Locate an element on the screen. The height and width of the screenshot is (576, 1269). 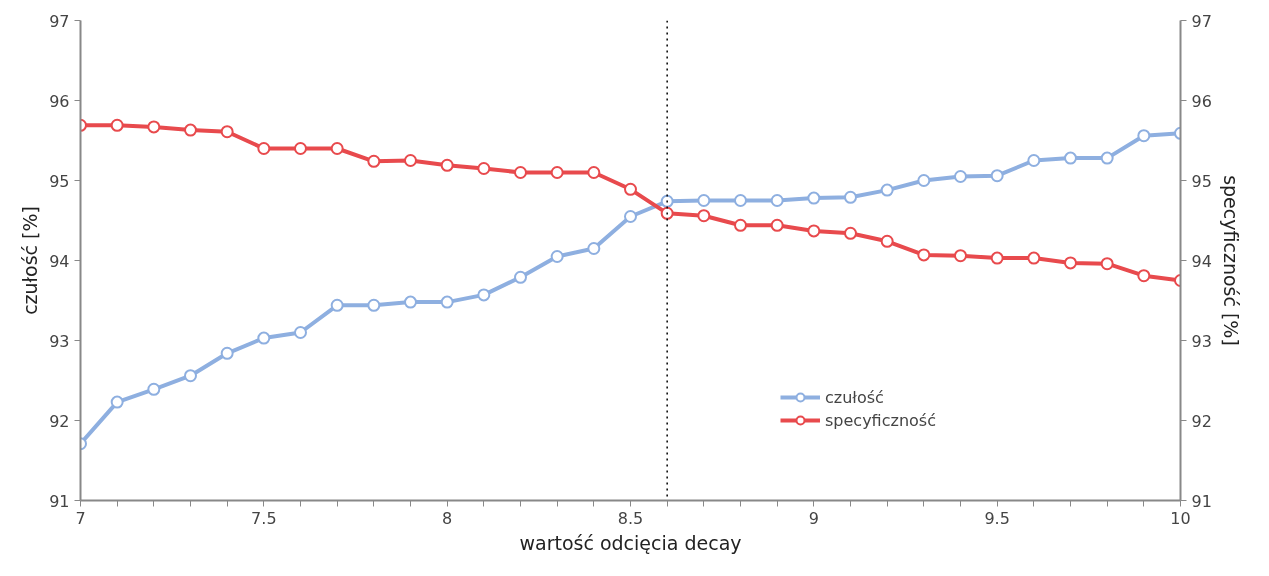
x-tick-label: 10 is located at coordinates (1180, 518).